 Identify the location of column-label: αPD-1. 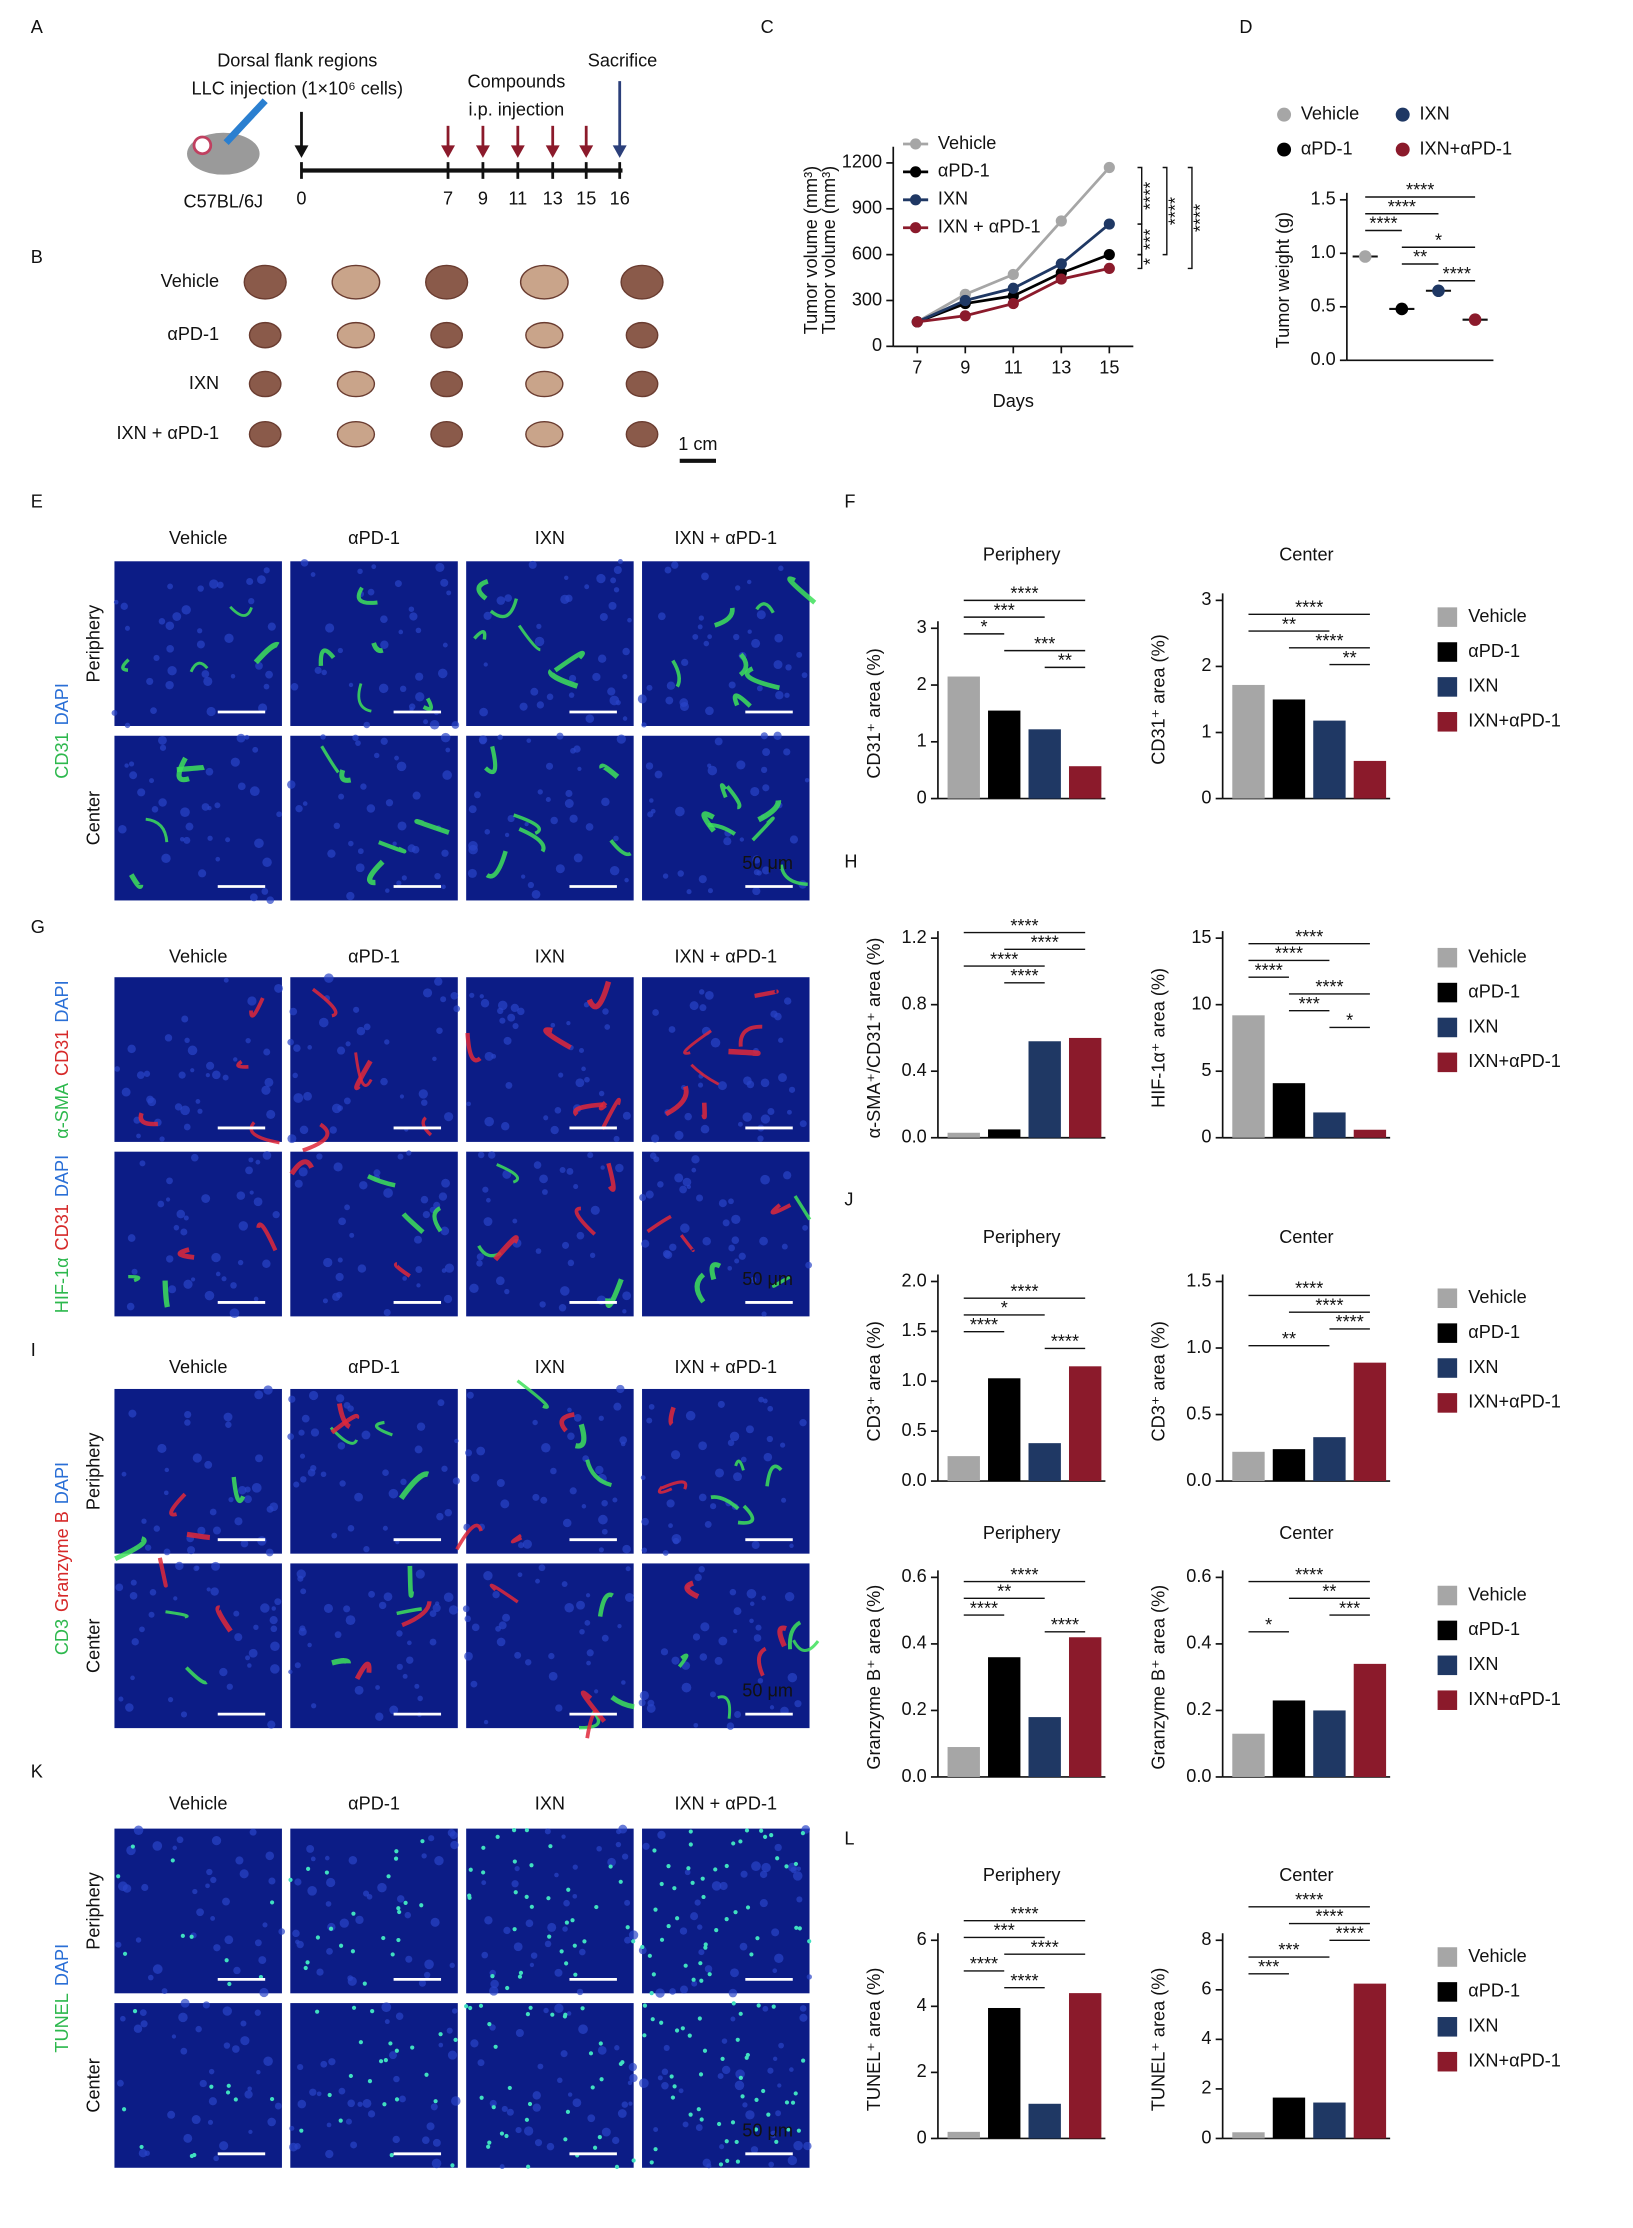
(374, 1804).